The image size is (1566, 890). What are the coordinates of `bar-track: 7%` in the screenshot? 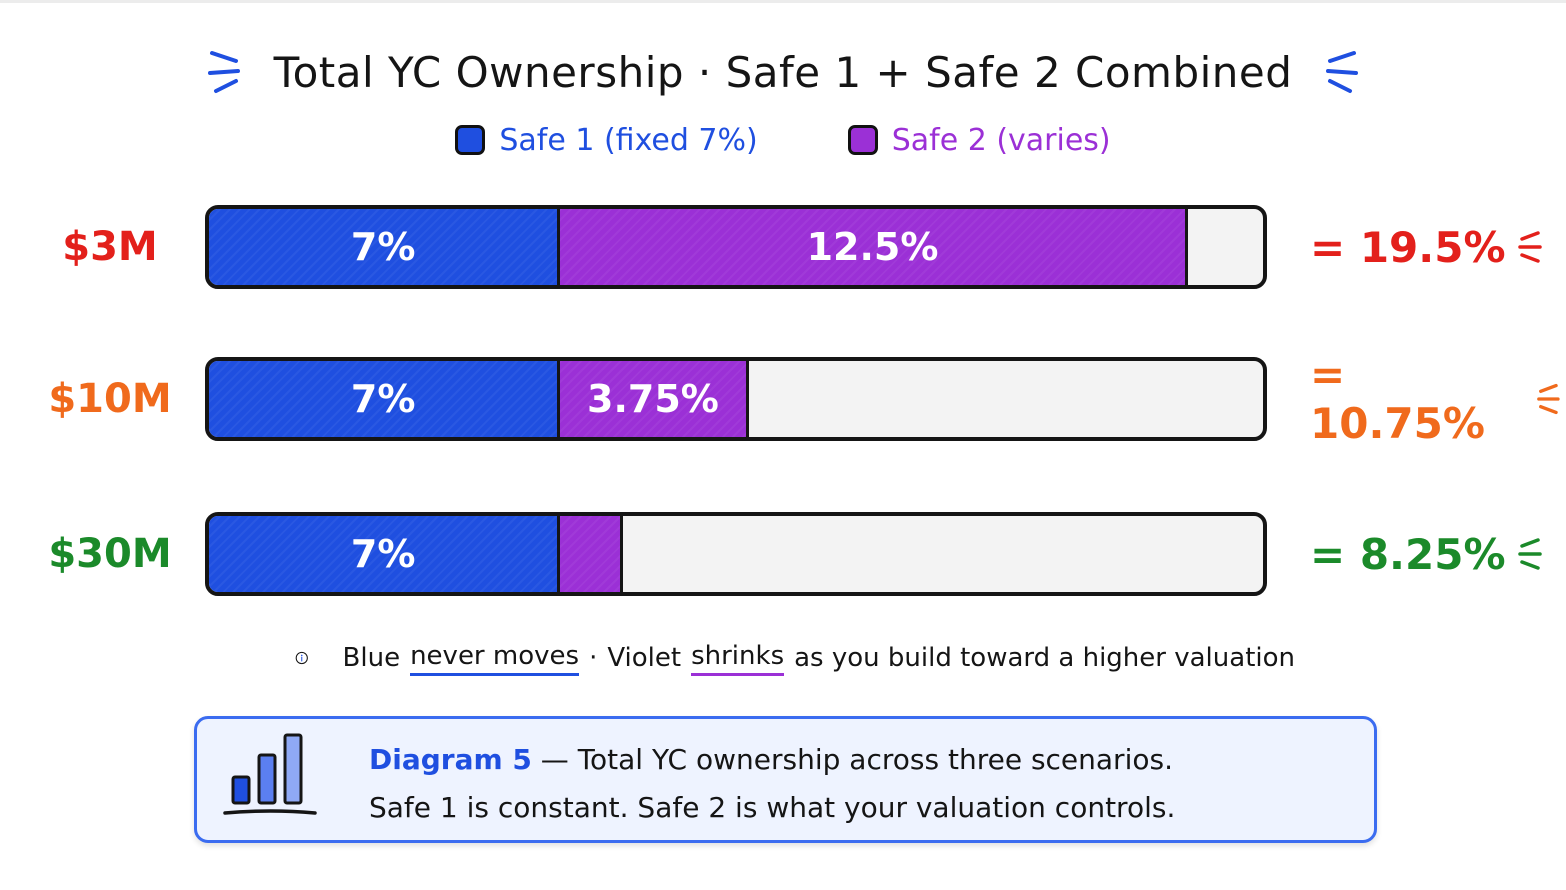 It's located at (736, 554).